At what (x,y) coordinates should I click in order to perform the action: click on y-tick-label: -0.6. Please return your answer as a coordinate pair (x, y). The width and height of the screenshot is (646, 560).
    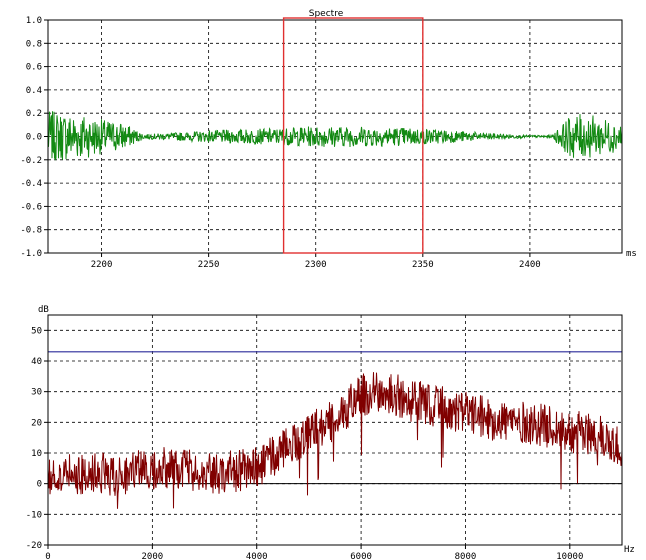
    Looking at the image, I should click on (31, 207).